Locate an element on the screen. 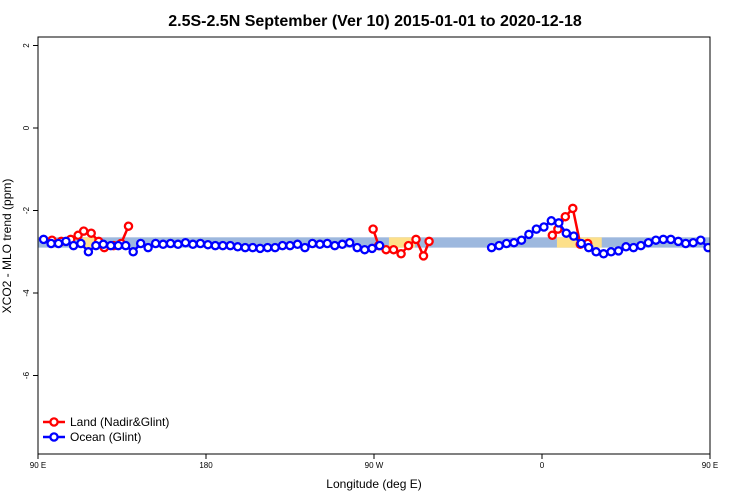 The width and height of the screenshot is (750, 500). x-axis: 90 E 180 90 W 0 90 E is located at coordinates (374, 462).